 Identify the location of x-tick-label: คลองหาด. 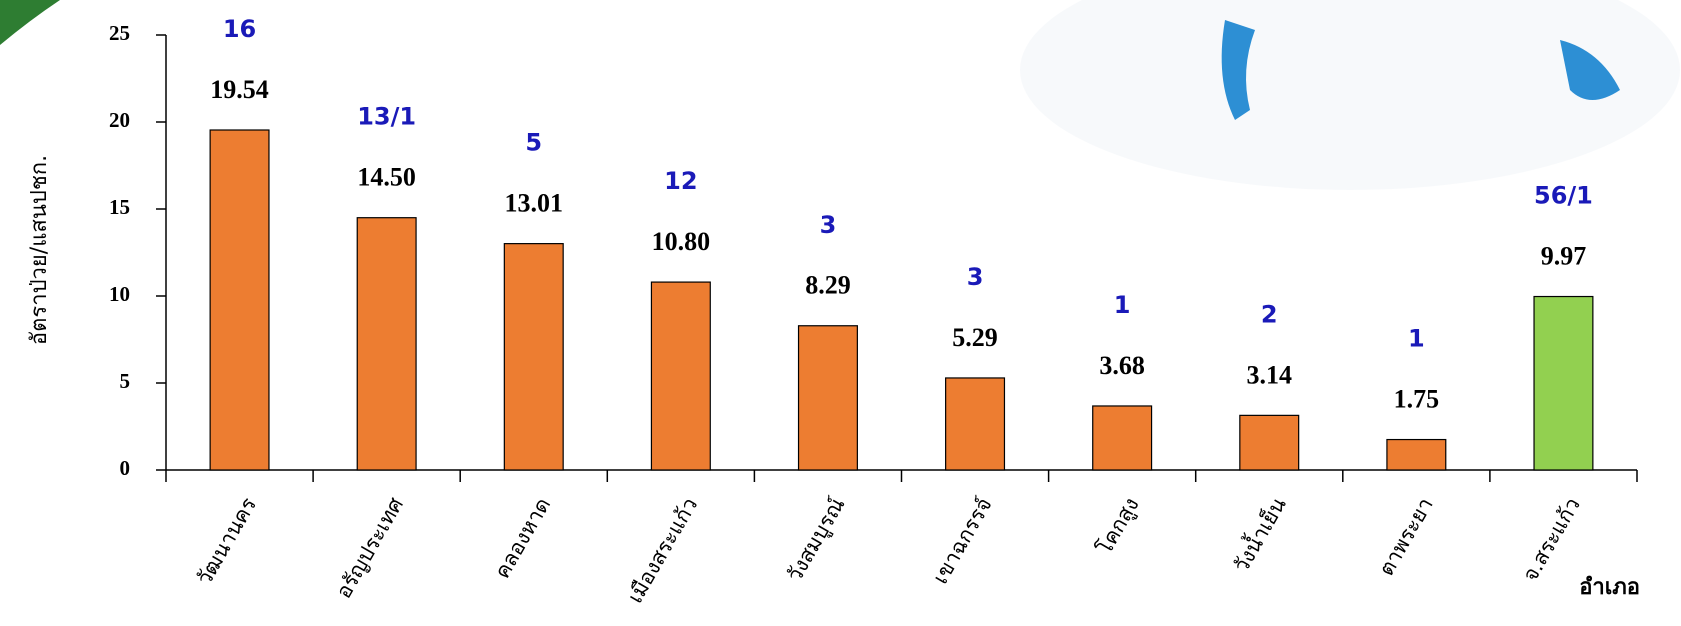
(522, 538).